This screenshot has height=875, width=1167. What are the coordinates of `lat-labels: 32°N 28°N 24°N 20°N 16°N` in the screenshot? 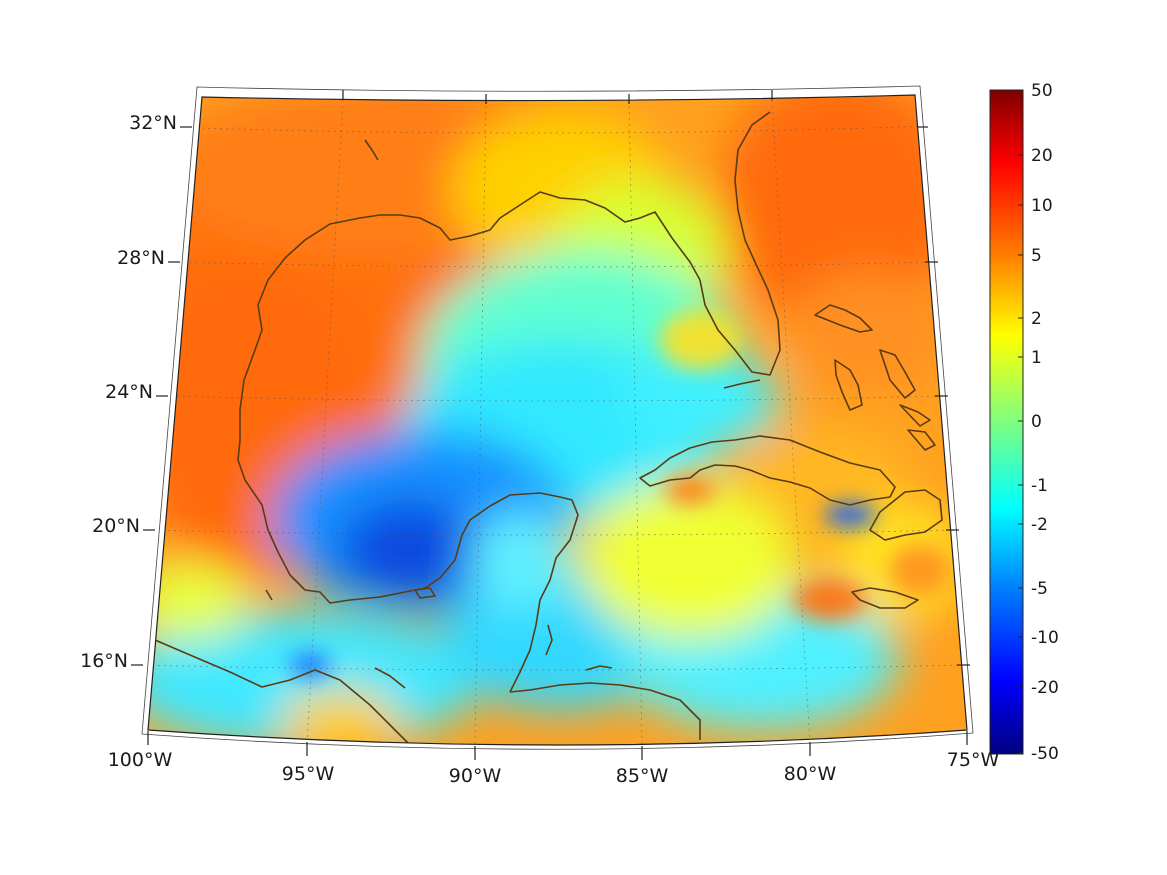 It's located at (128, 392).